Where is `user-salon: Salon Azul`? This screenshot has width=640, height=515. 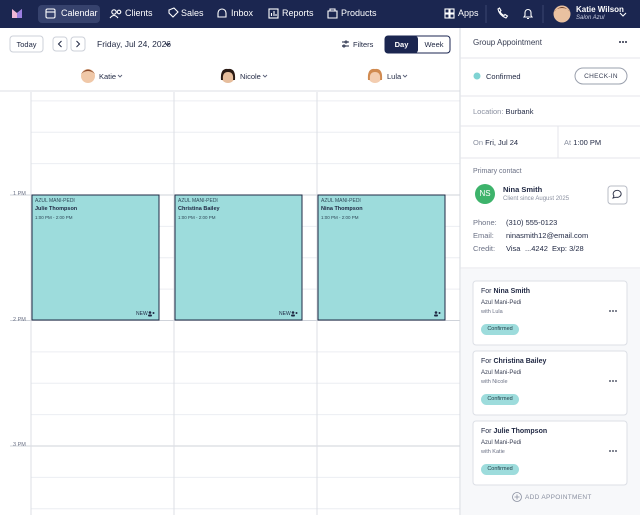 user-salon: Salon Azul is located at coordinates (590, 18).